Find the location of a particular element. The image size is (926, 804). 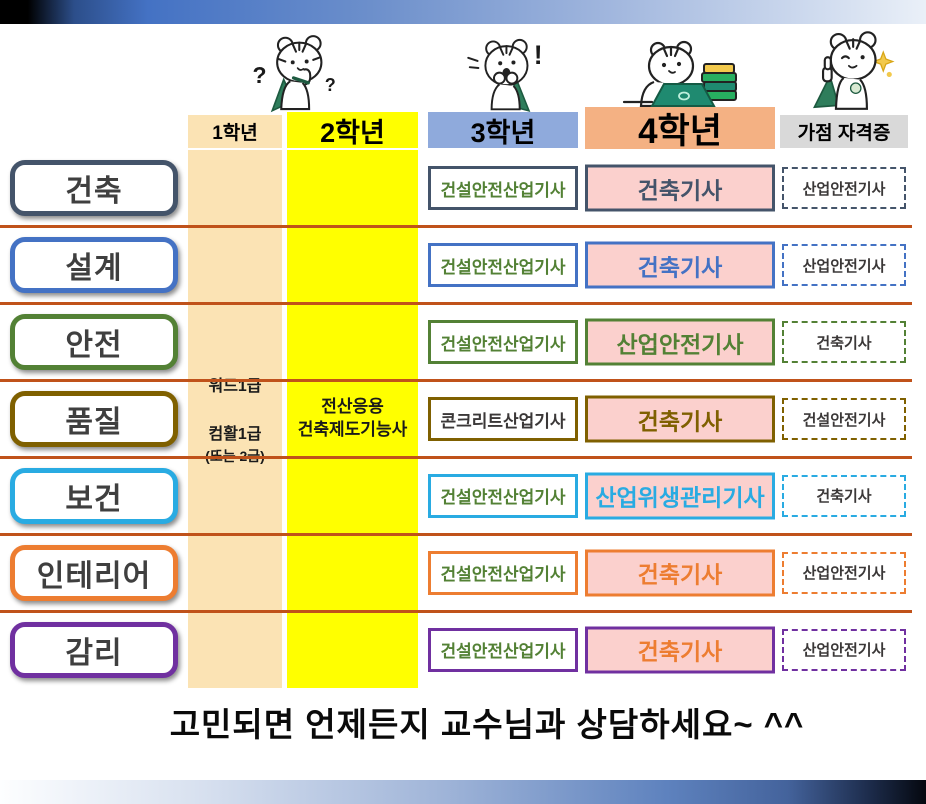

track-label-box: 품질 is located at coordinates (94, 419).